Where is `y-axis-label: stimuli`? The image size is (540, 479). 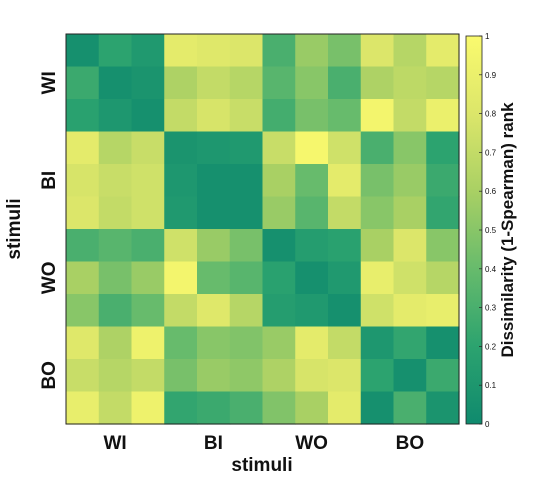
y-axis-label: stimuli is located at coordinates (14, 228).